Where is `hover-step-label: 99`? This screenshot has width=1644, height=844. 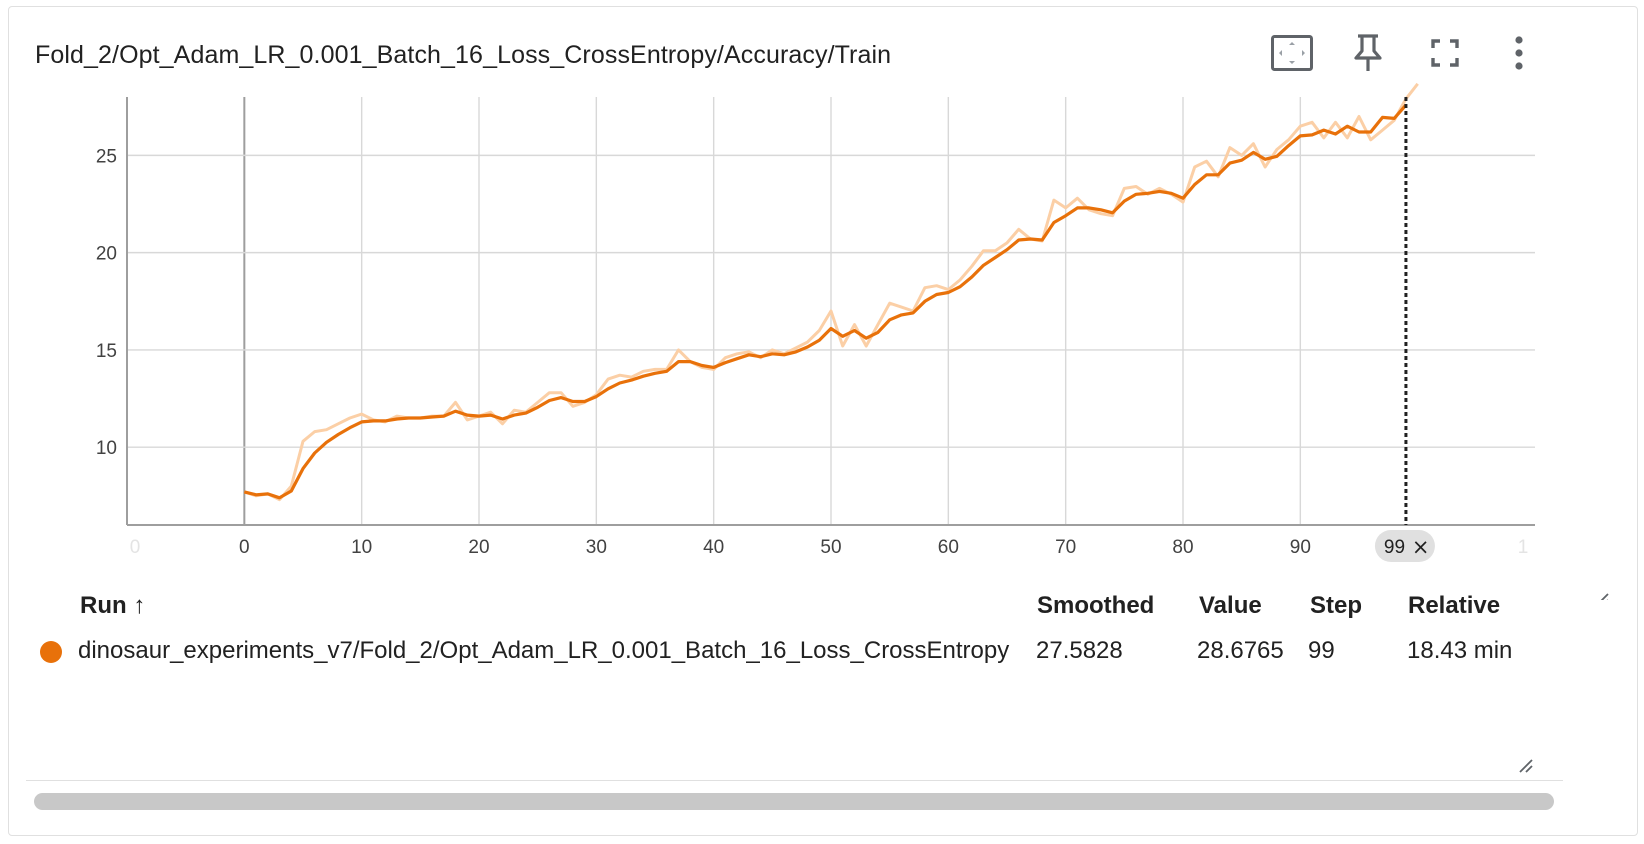
hover-step-label: 99 is located at coordinates (1394, 547).